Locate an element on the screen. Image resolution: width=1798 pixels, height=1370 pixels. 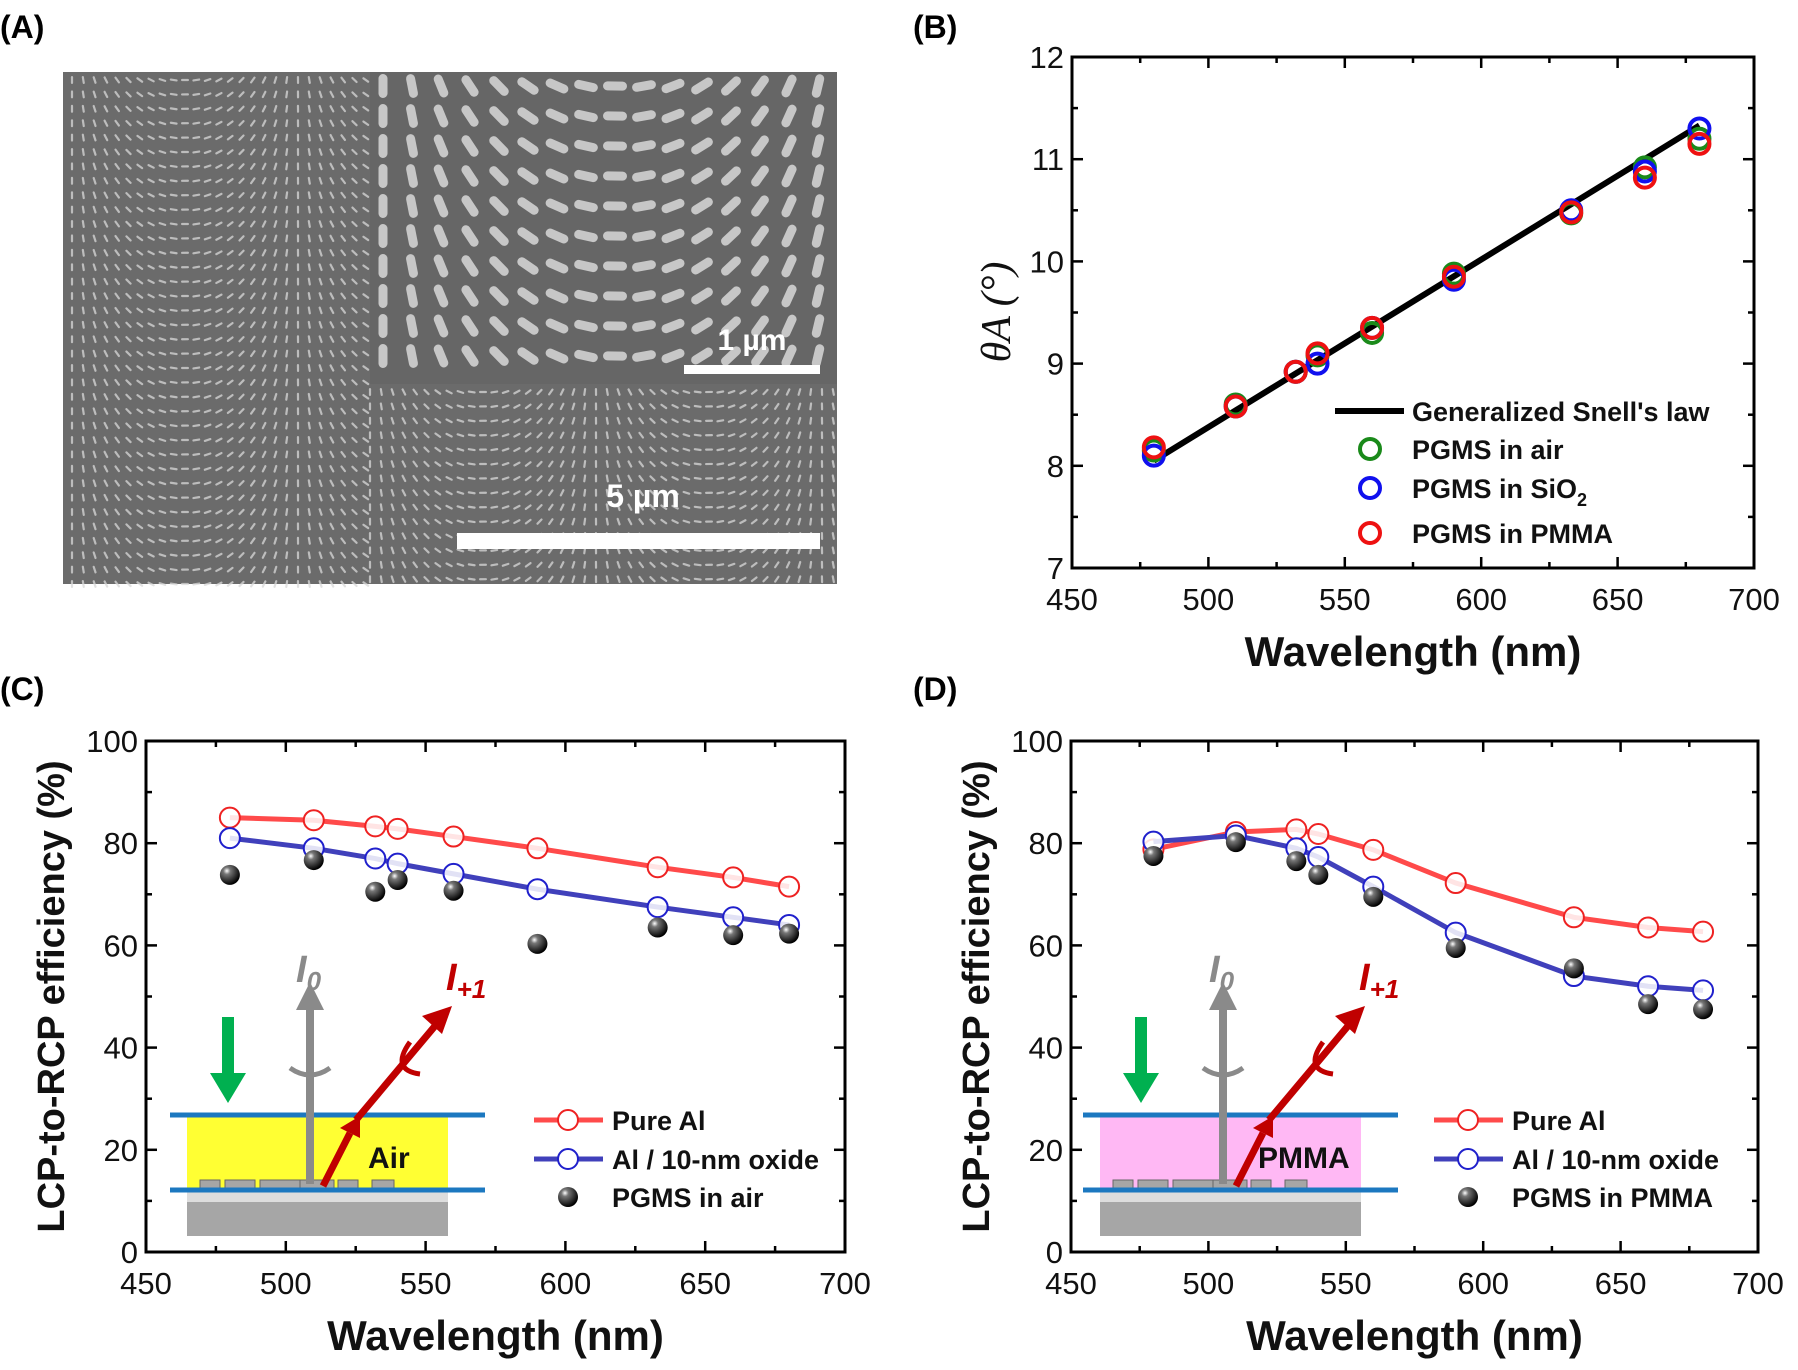
data-point-pgms-in-pmma is located at coordinates (1699, 143).